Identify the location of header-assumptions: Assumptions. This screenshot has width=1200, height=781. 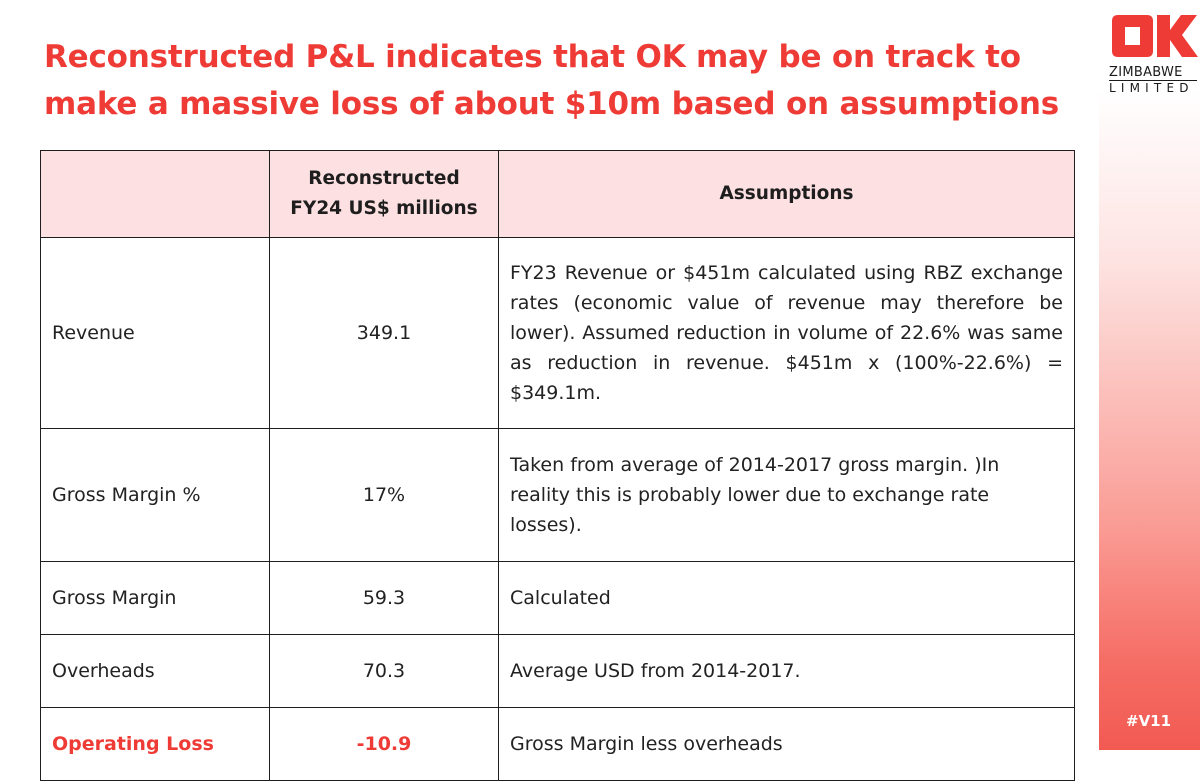
(786, 194).